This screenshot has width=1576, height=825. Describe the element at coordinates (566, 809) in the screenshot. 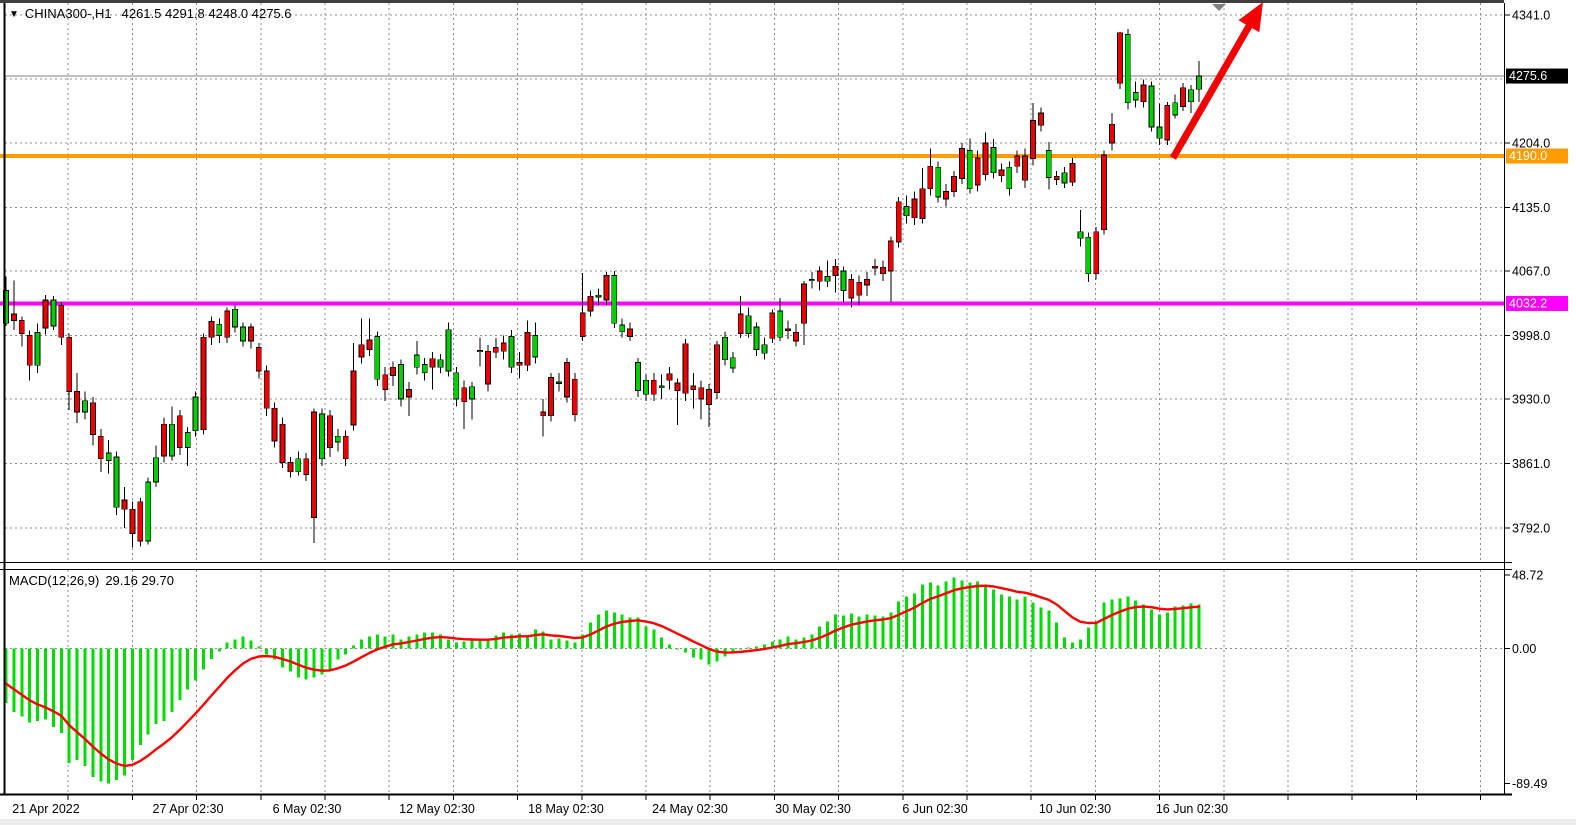

I see `time-axis-label: 18 May 02:30` at that location.